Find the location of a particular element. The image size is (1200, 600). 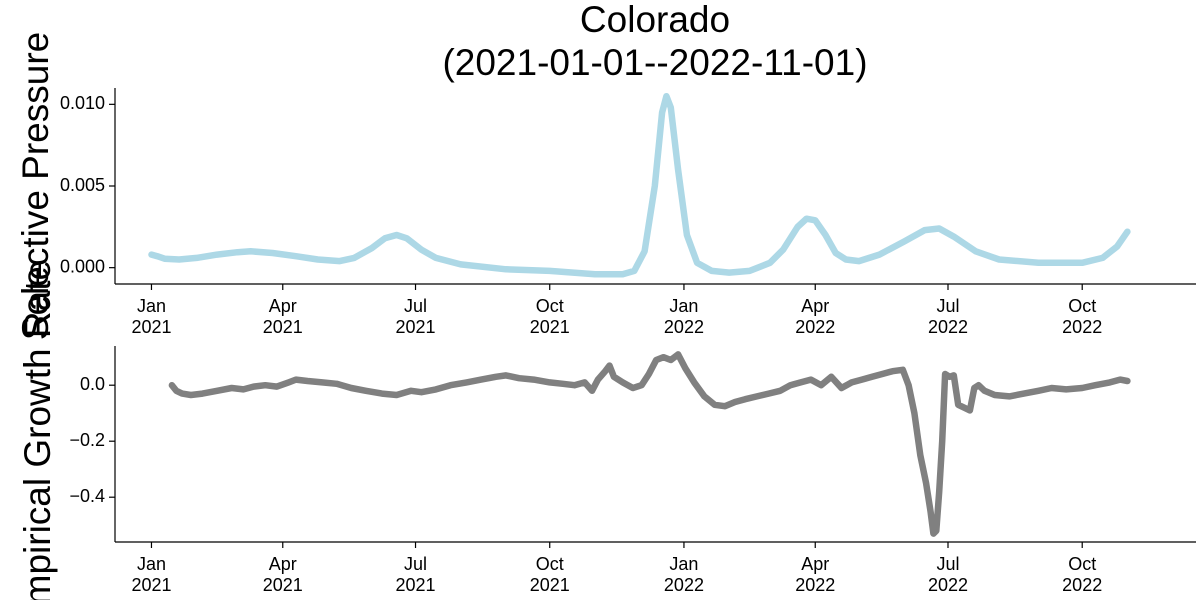

top-x-tick-label: Oct 2021 is located at coordinates (550, 316).